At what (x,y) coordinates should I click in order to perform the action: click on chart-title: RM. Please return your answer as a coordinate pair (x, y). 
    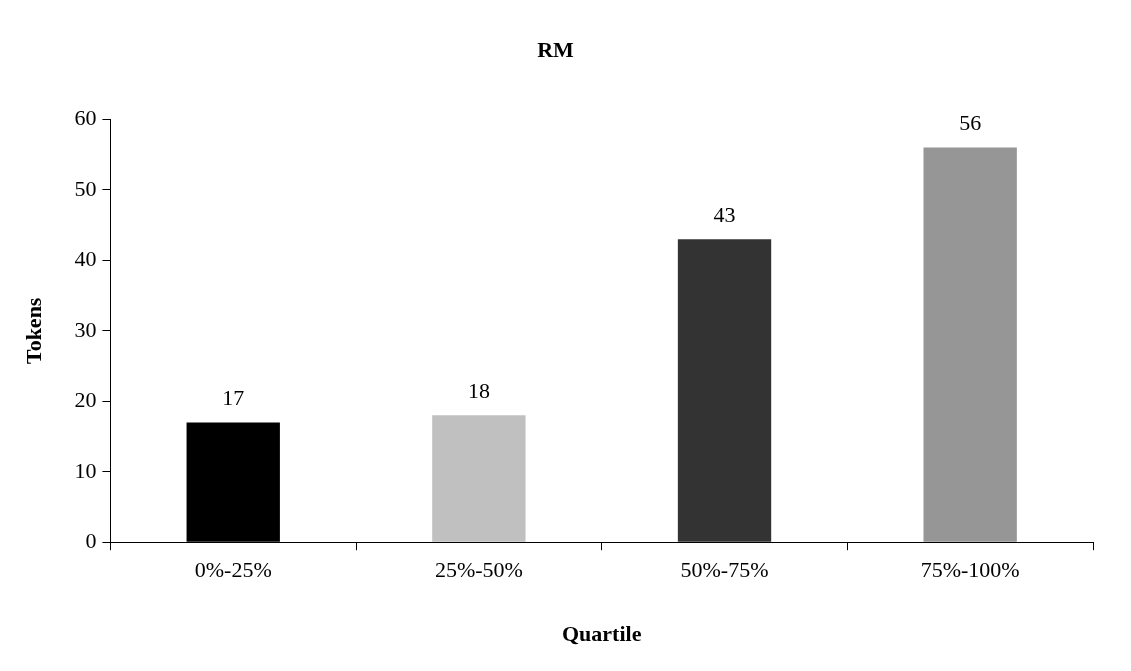
    Looking at the image, I should click on (556, 49).